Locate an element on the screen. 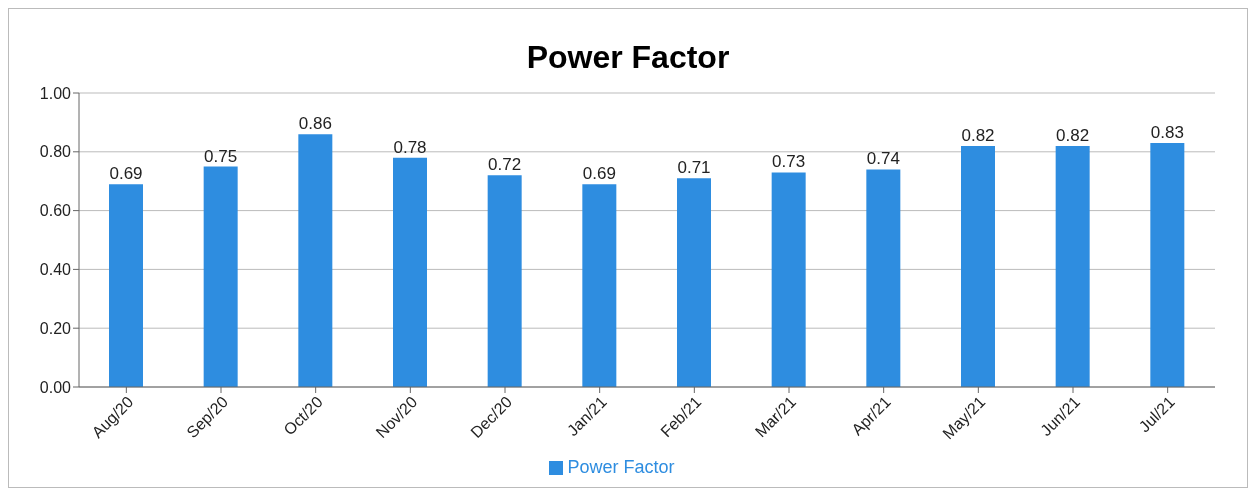  data-label: 0.75 is located at coordinates (221, 156).